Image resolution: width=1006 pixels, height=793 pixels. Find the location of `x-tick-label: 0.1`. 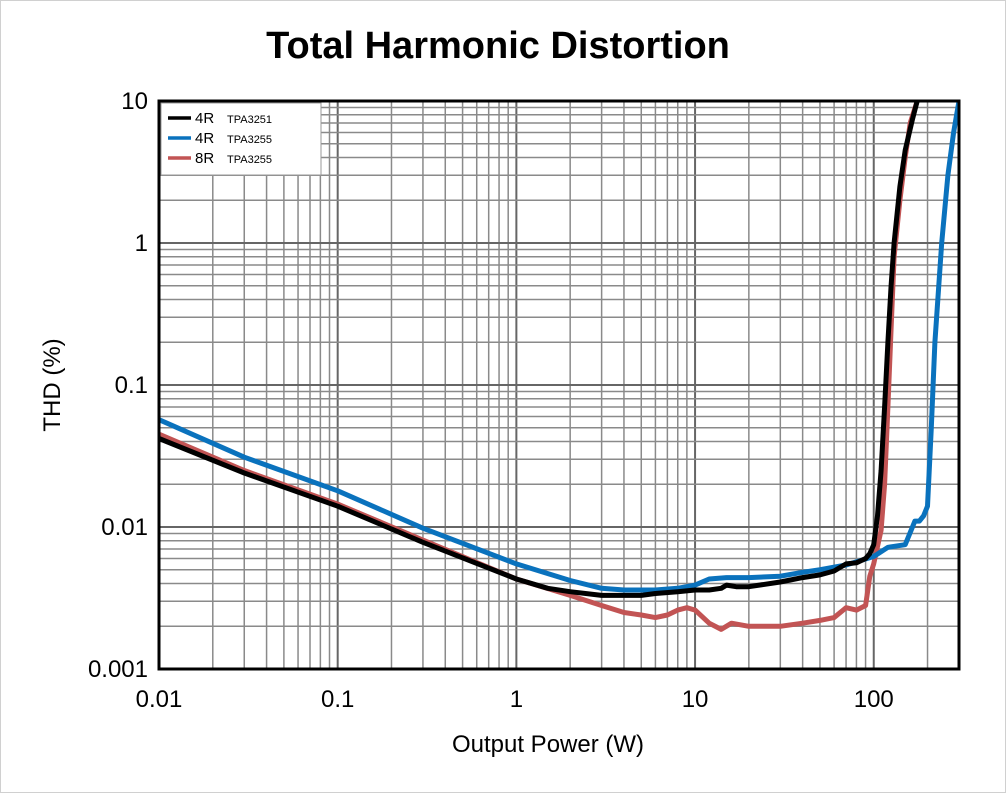

x-tick-label: 0.1 is located at coordinates (337, 699).